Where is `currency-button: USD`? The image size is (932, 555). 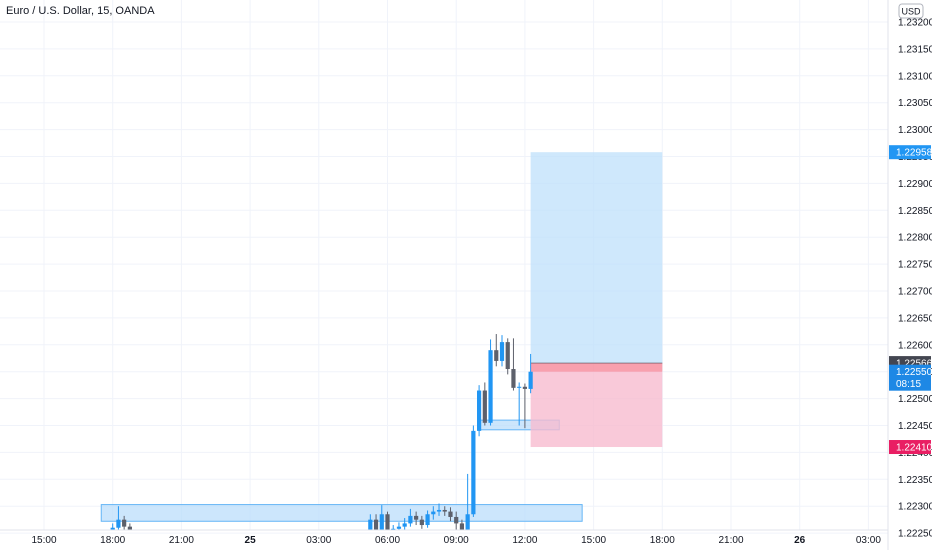
currency-button: USD is located at coordinates (911, 11).